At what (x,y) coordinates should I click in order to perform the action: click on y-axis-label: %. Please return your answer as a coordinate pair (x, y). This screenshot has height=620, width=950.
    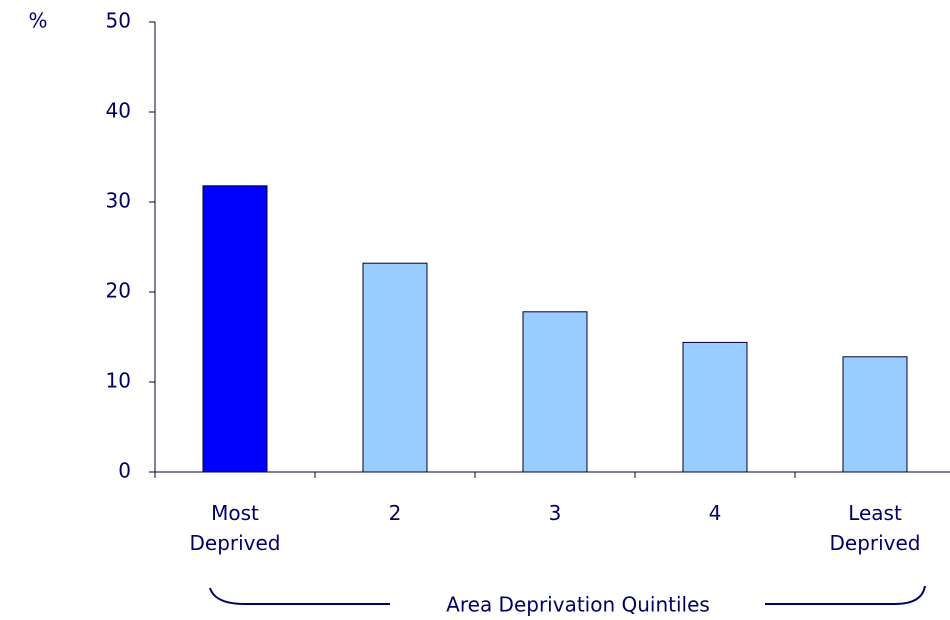
    Looking at the image, I should click on (37, 21).